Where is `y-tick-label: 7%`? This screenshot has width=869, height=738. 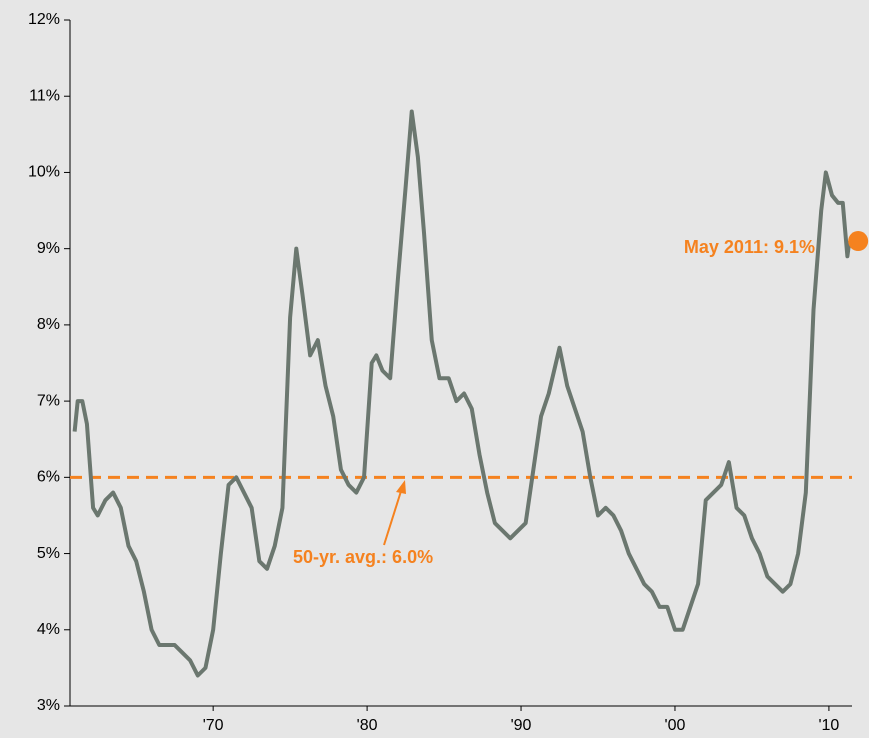
y-tick-label: 7% is located at coordinates (48, 400).